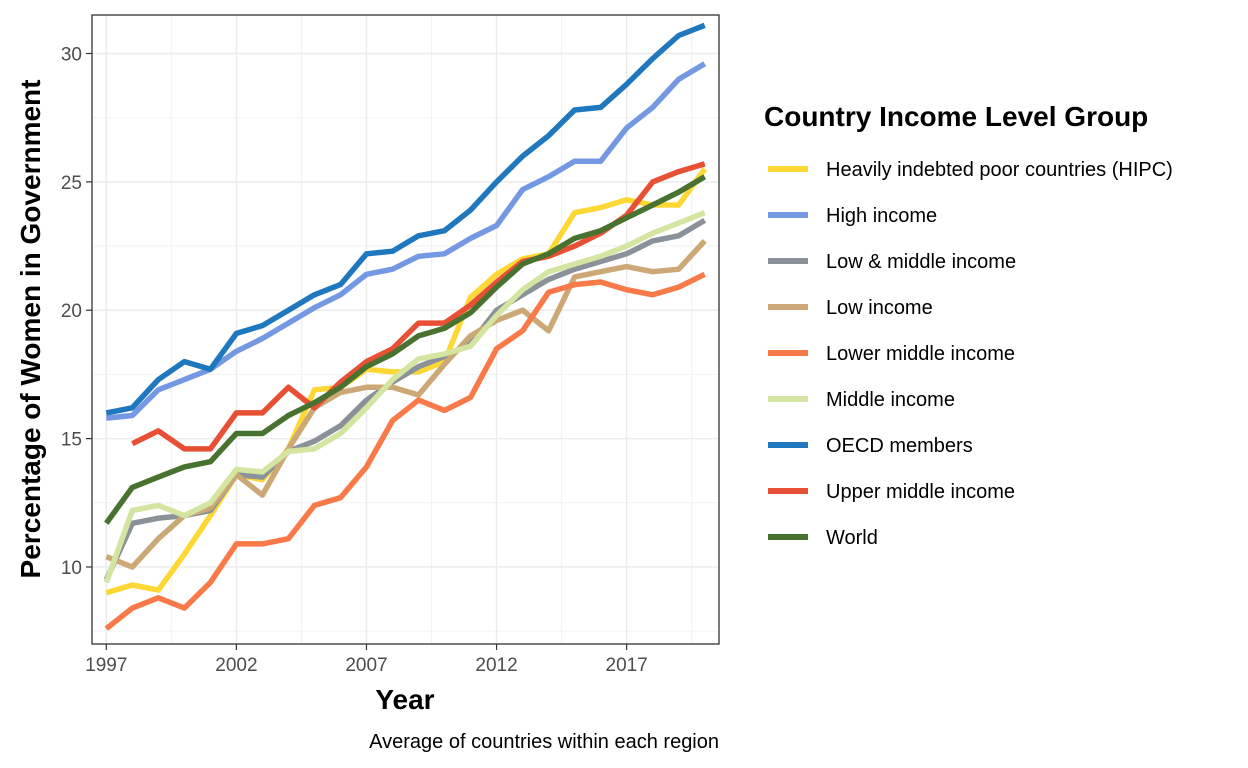  What do you see at coordinates (852, 538) in the screenshot?
I see `legend-label: World` at bounding box center [852, 538].